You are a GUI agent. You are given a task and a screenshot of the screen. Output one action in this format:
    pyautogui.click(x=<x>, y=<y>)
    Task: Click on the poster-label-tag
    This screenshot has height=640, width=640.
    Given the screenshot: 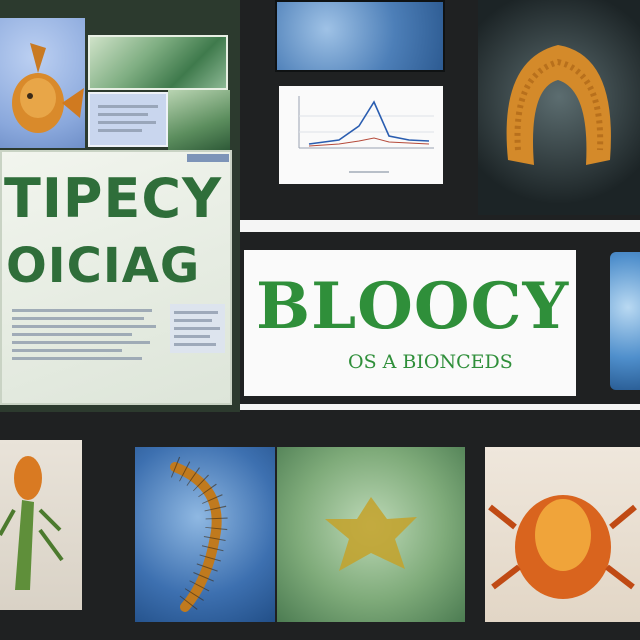 What is the action you would take?
    pyautogui.click(x=208, y=158)
    